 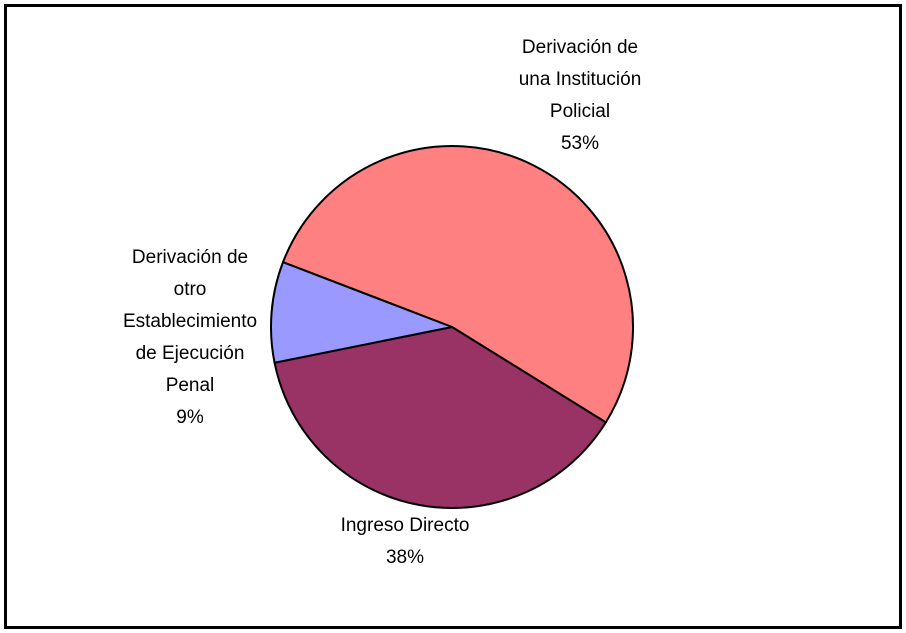 What do you see at coordinates (405, 542) in the screenshot?
I see `slice-label: Ingreso Directo 38%` at bounding box center [405, 542].